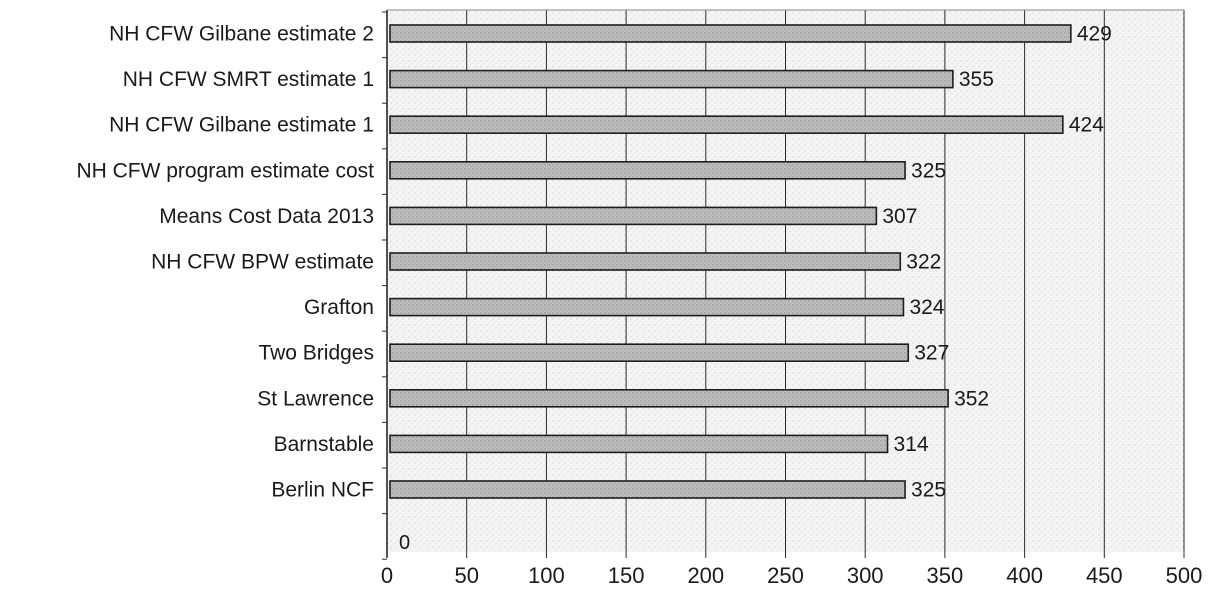 The height and width of the screenshot is (596, 1210). I want to click on value-label: 352, so click(971, 398).